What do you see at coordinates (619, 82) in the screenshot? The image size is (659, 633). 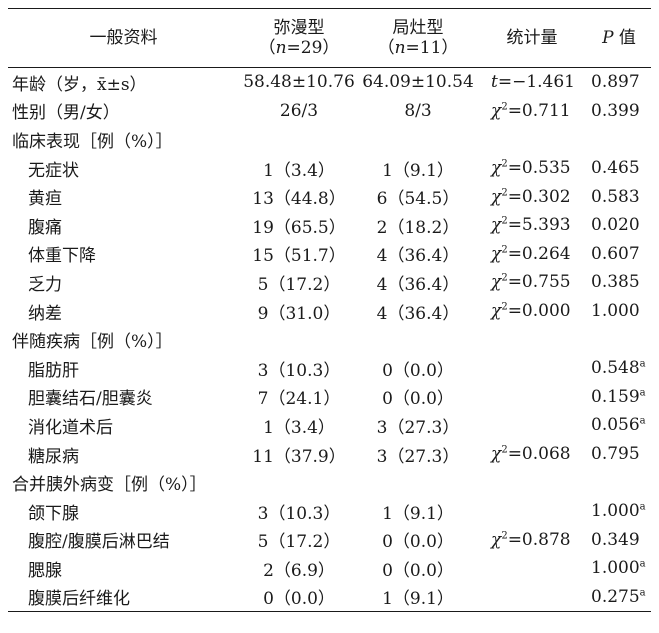 I see `cell-p-value: 0.897` at bounding box center [619, 82].